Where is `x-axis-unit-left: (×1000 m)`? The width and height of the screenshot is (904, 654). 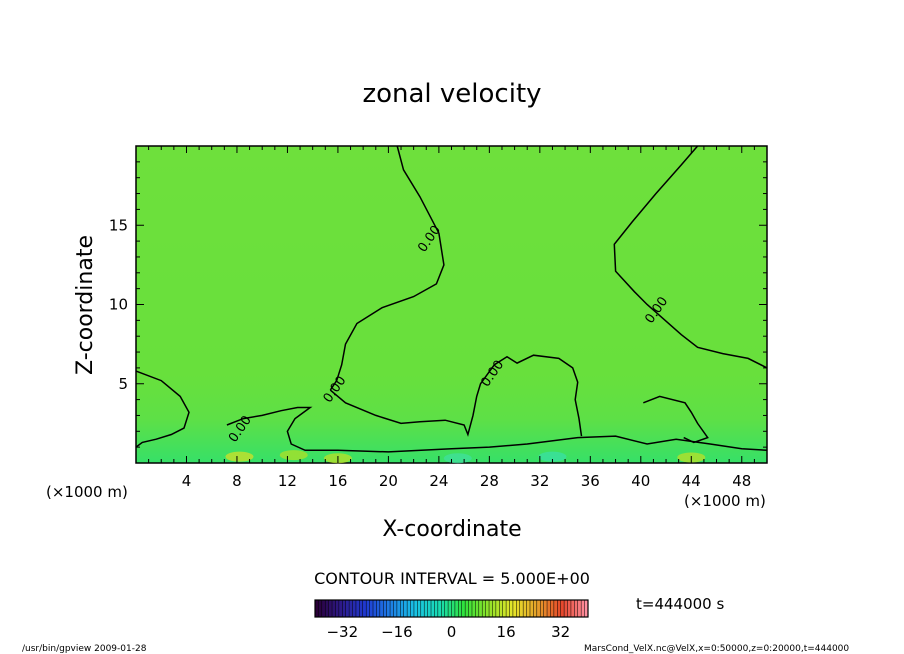
x-axis-unit-left: (×1000 m) is located at coordinates (87, 492).